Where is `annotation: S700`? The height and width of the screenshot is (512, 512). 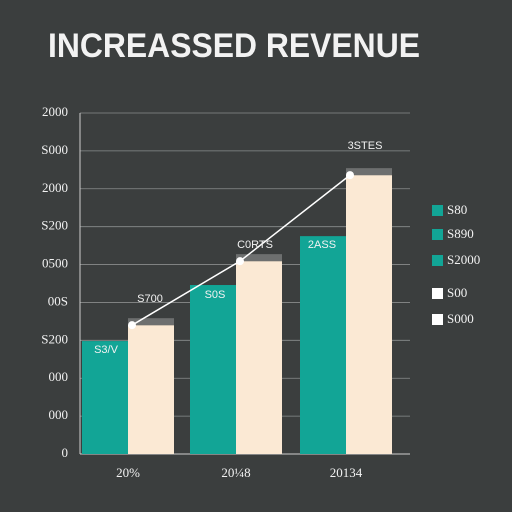
annotation: S700 is located at coordinates (150, 299).